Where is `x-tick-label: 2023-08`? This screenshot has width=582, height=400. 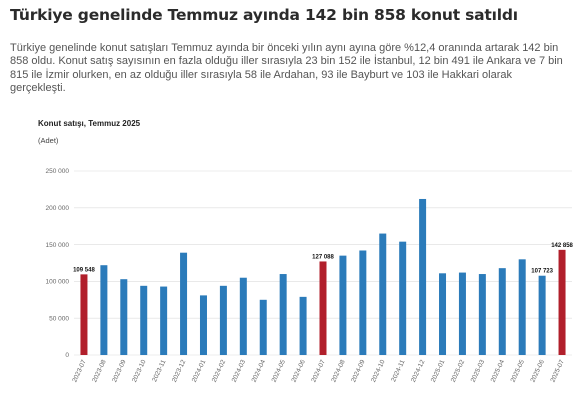 x-tick-label: 2023-08 is located at coordinates (99, 371).